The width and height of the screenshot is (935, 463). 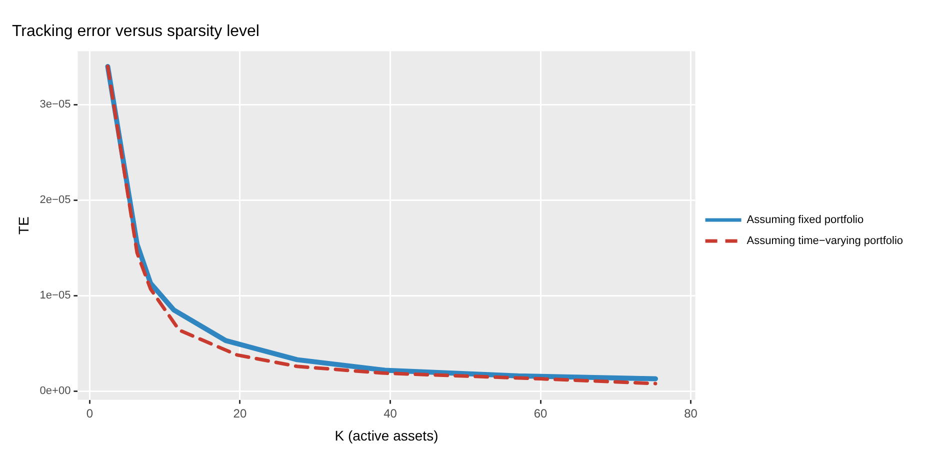 I want to click on x-tick-label: 60, so click(x=541, y=413).